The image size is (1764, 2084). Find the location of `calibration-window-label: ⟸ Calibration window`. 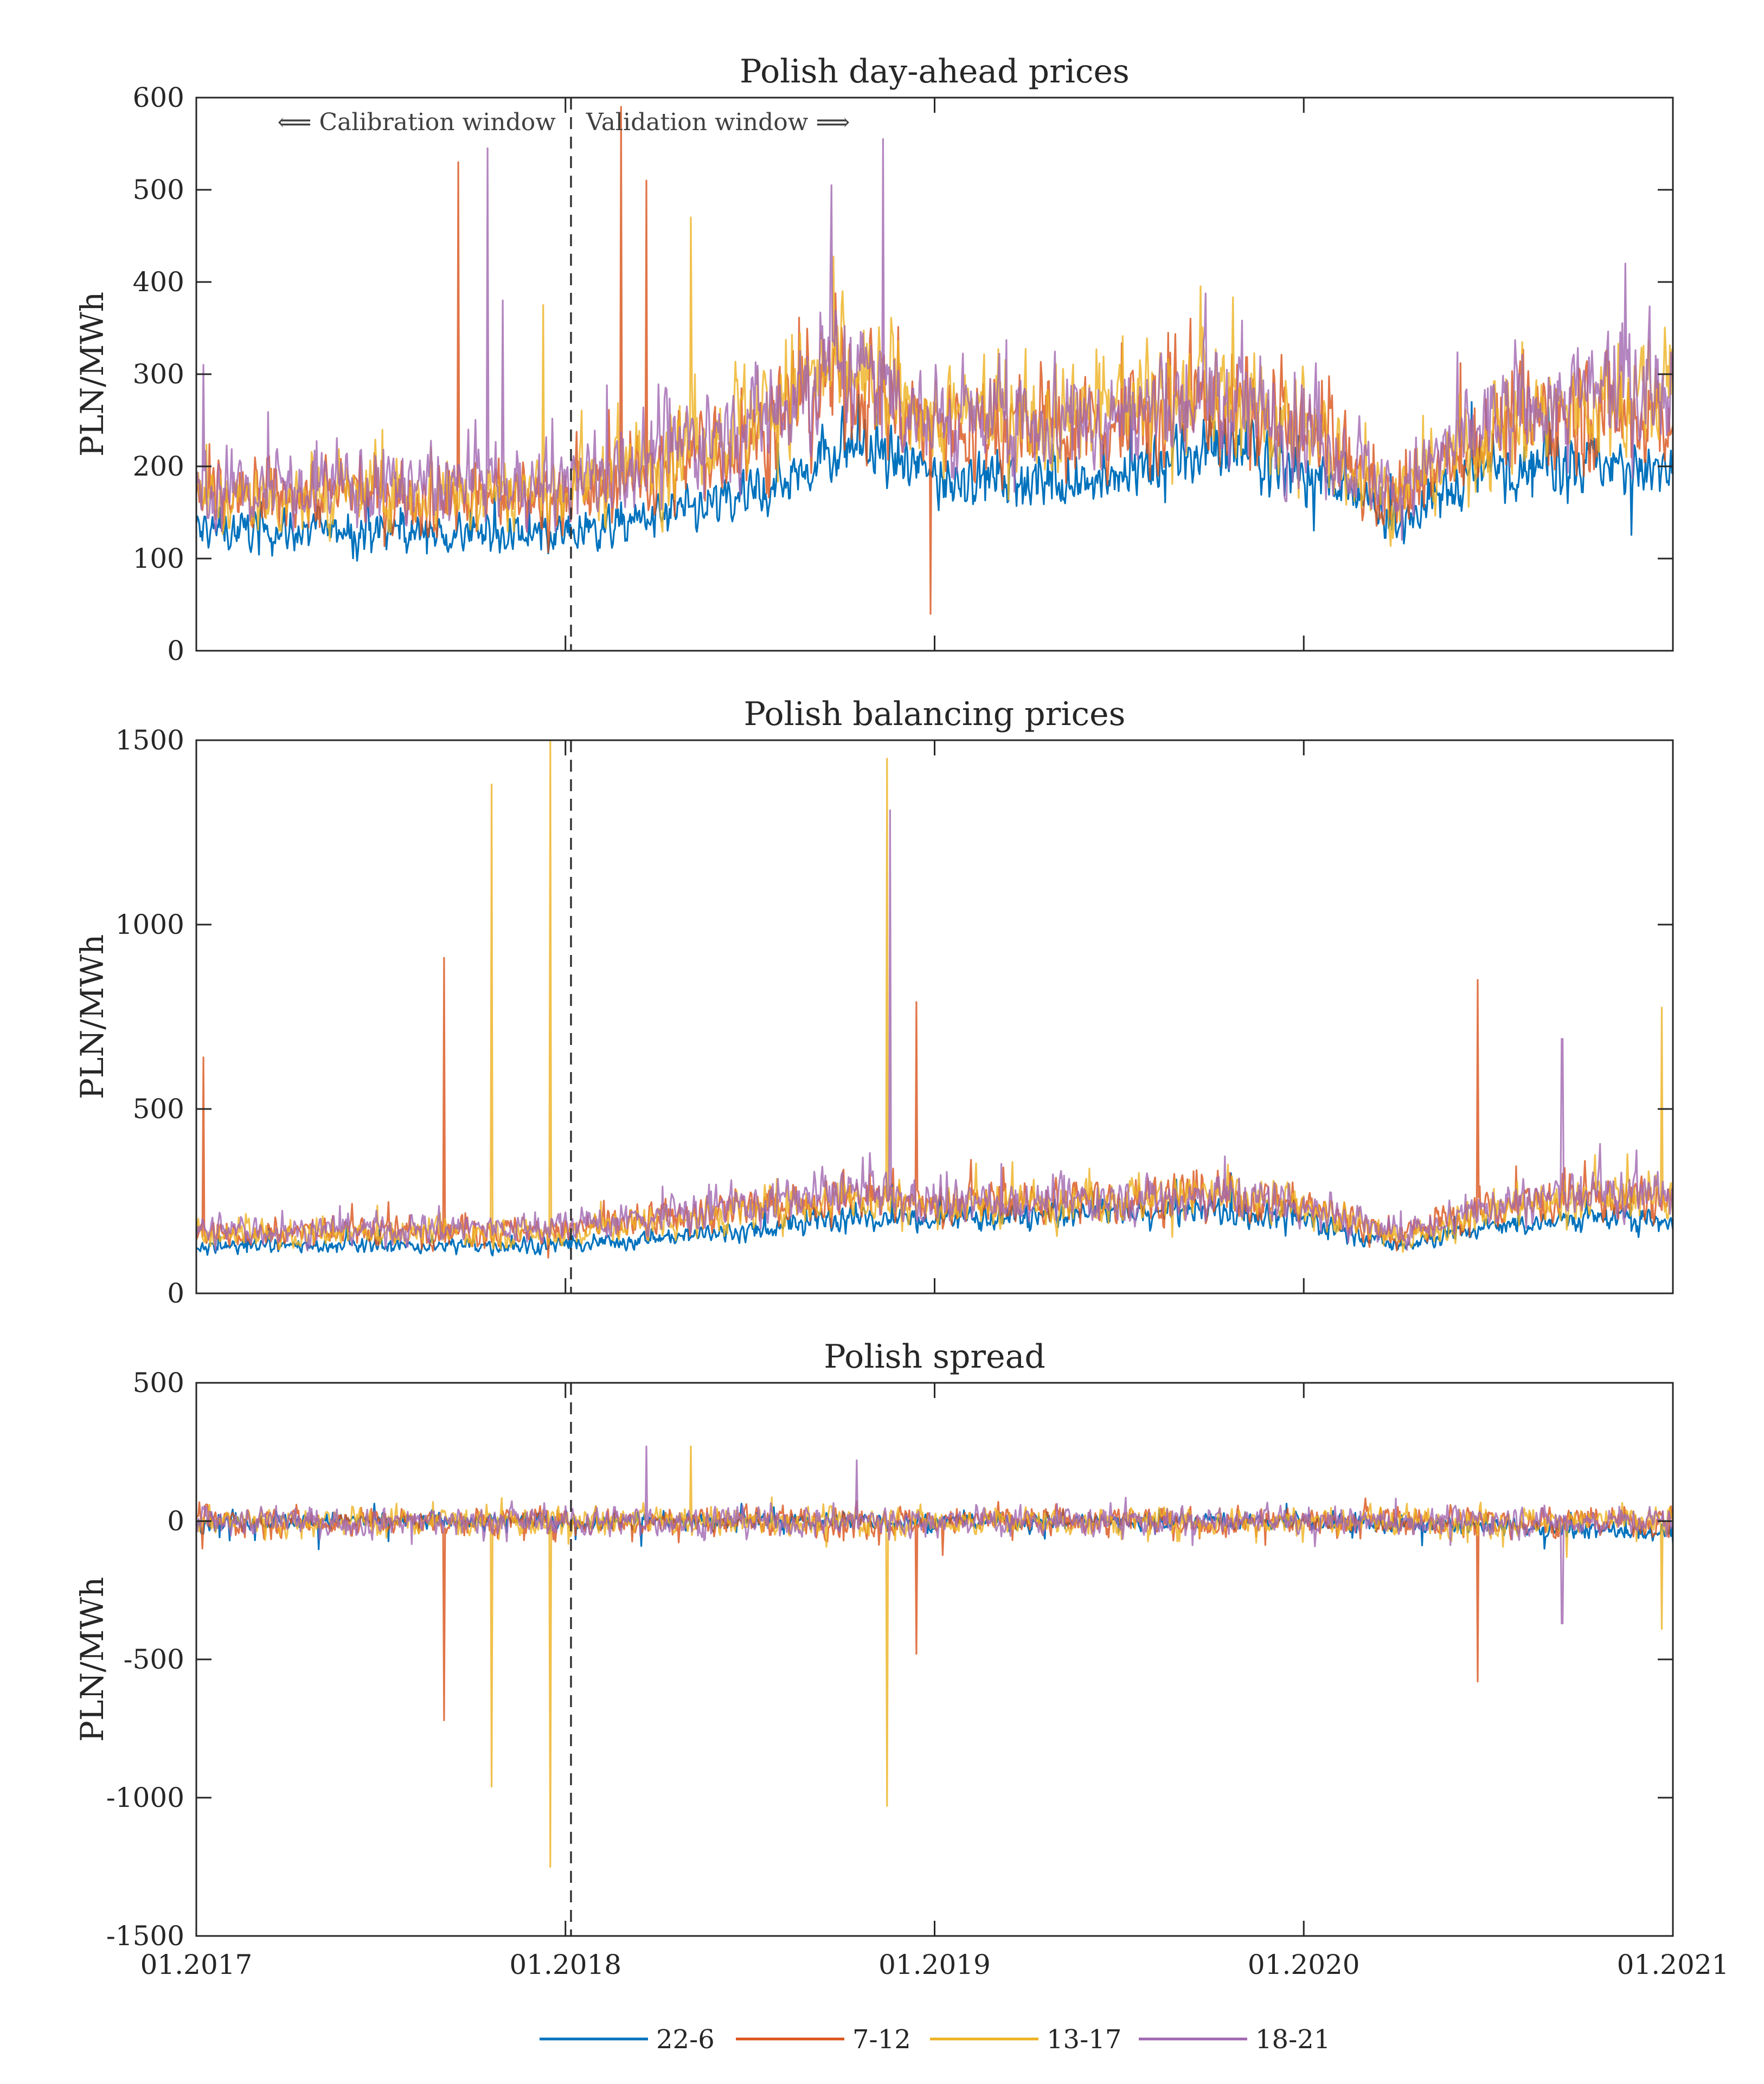

calibration-window-label: ⟸ Calibration window is located at coordinates (416, 122).